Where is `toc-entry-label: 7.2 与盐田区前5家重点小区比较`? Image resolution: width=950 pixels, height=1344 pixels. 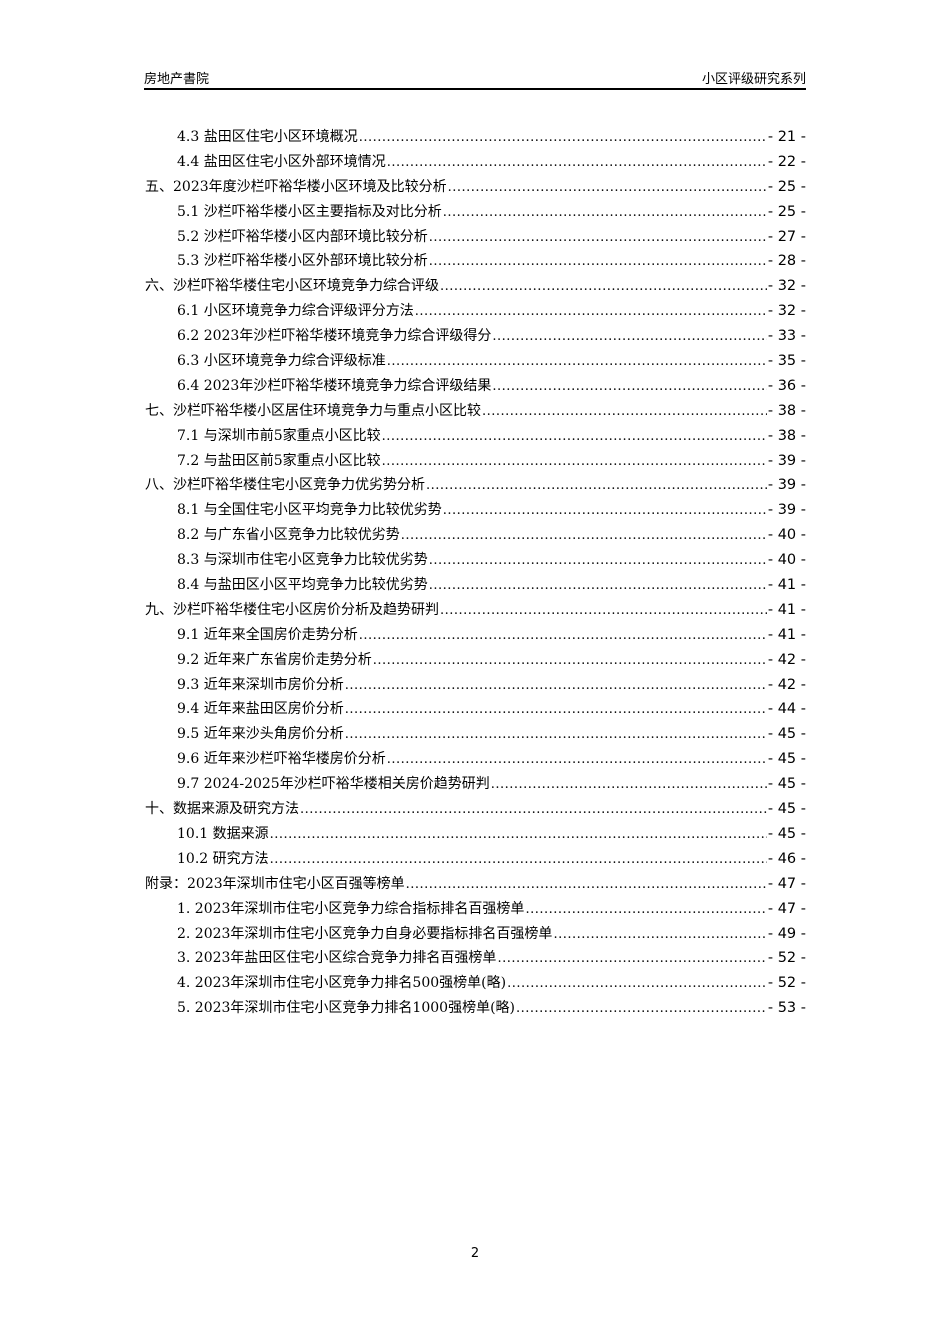
toc-entry-label: 7.2 与盐田区前5家重点小区比较 is located at coordinates (279, 460).